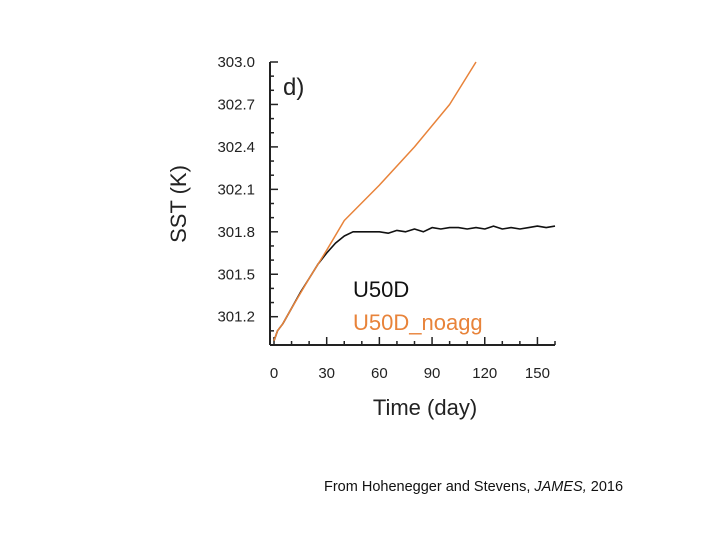 The image size is (720, 540). Describe the element at coordinates (484, 373) in the screenshot. I see `x-tick-label: 120` at that location.